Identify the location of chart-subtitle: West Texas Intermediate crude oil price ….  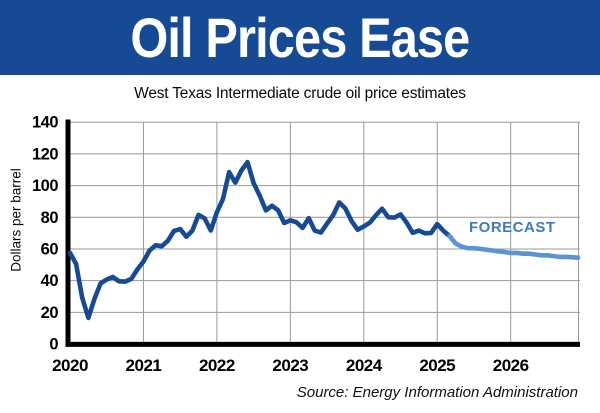
(300, 93).